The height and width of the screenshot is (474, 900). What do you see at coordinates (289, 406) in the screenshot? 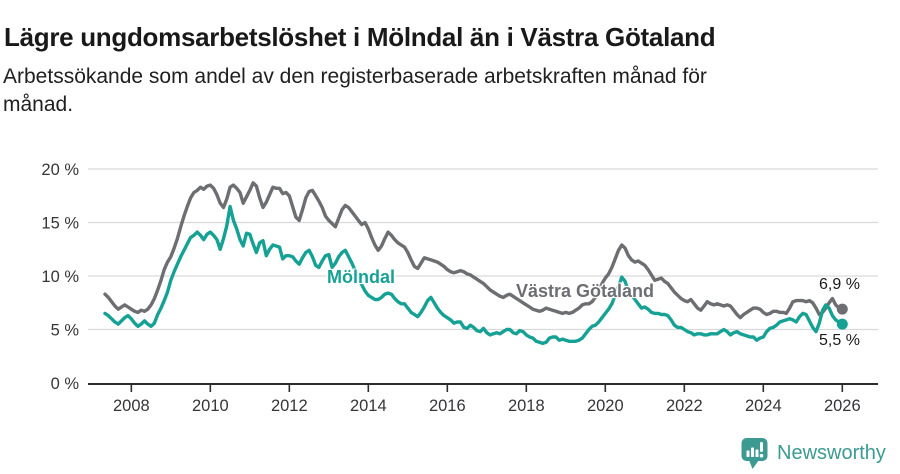
I see `x-axis-tick-label: 2012` at bounding box center [289, 406].